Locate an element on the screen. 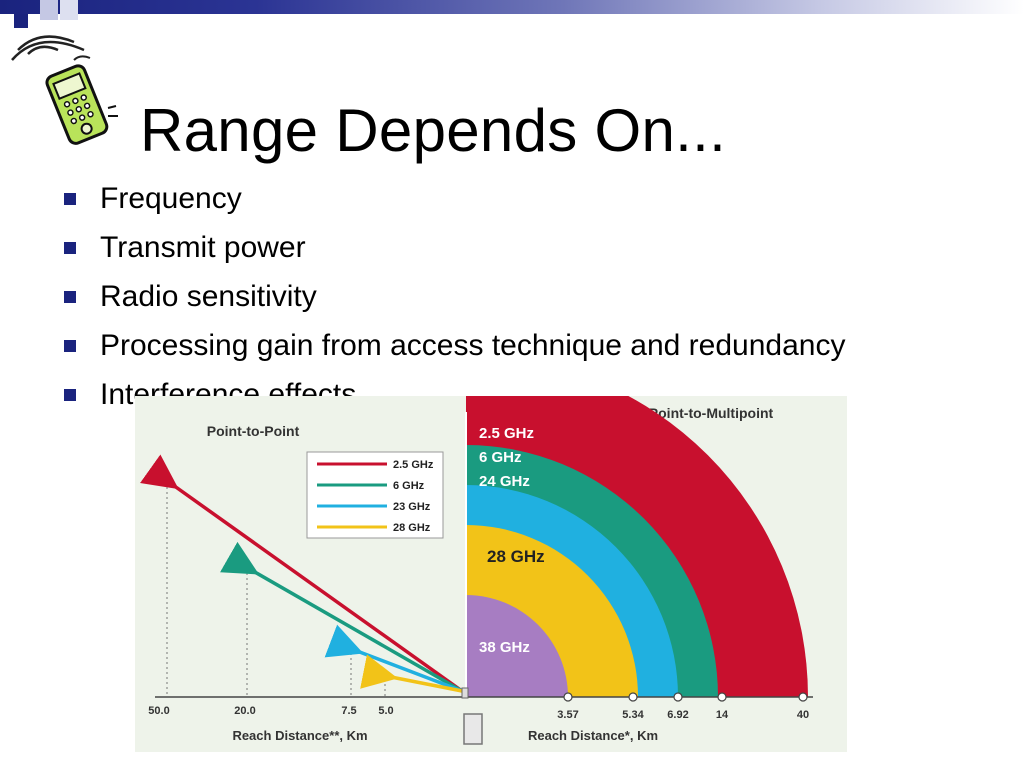 This screenshot has height=768, width=1024. p2mp-tick-label: 6.92 is located at coordinates (677, 715).